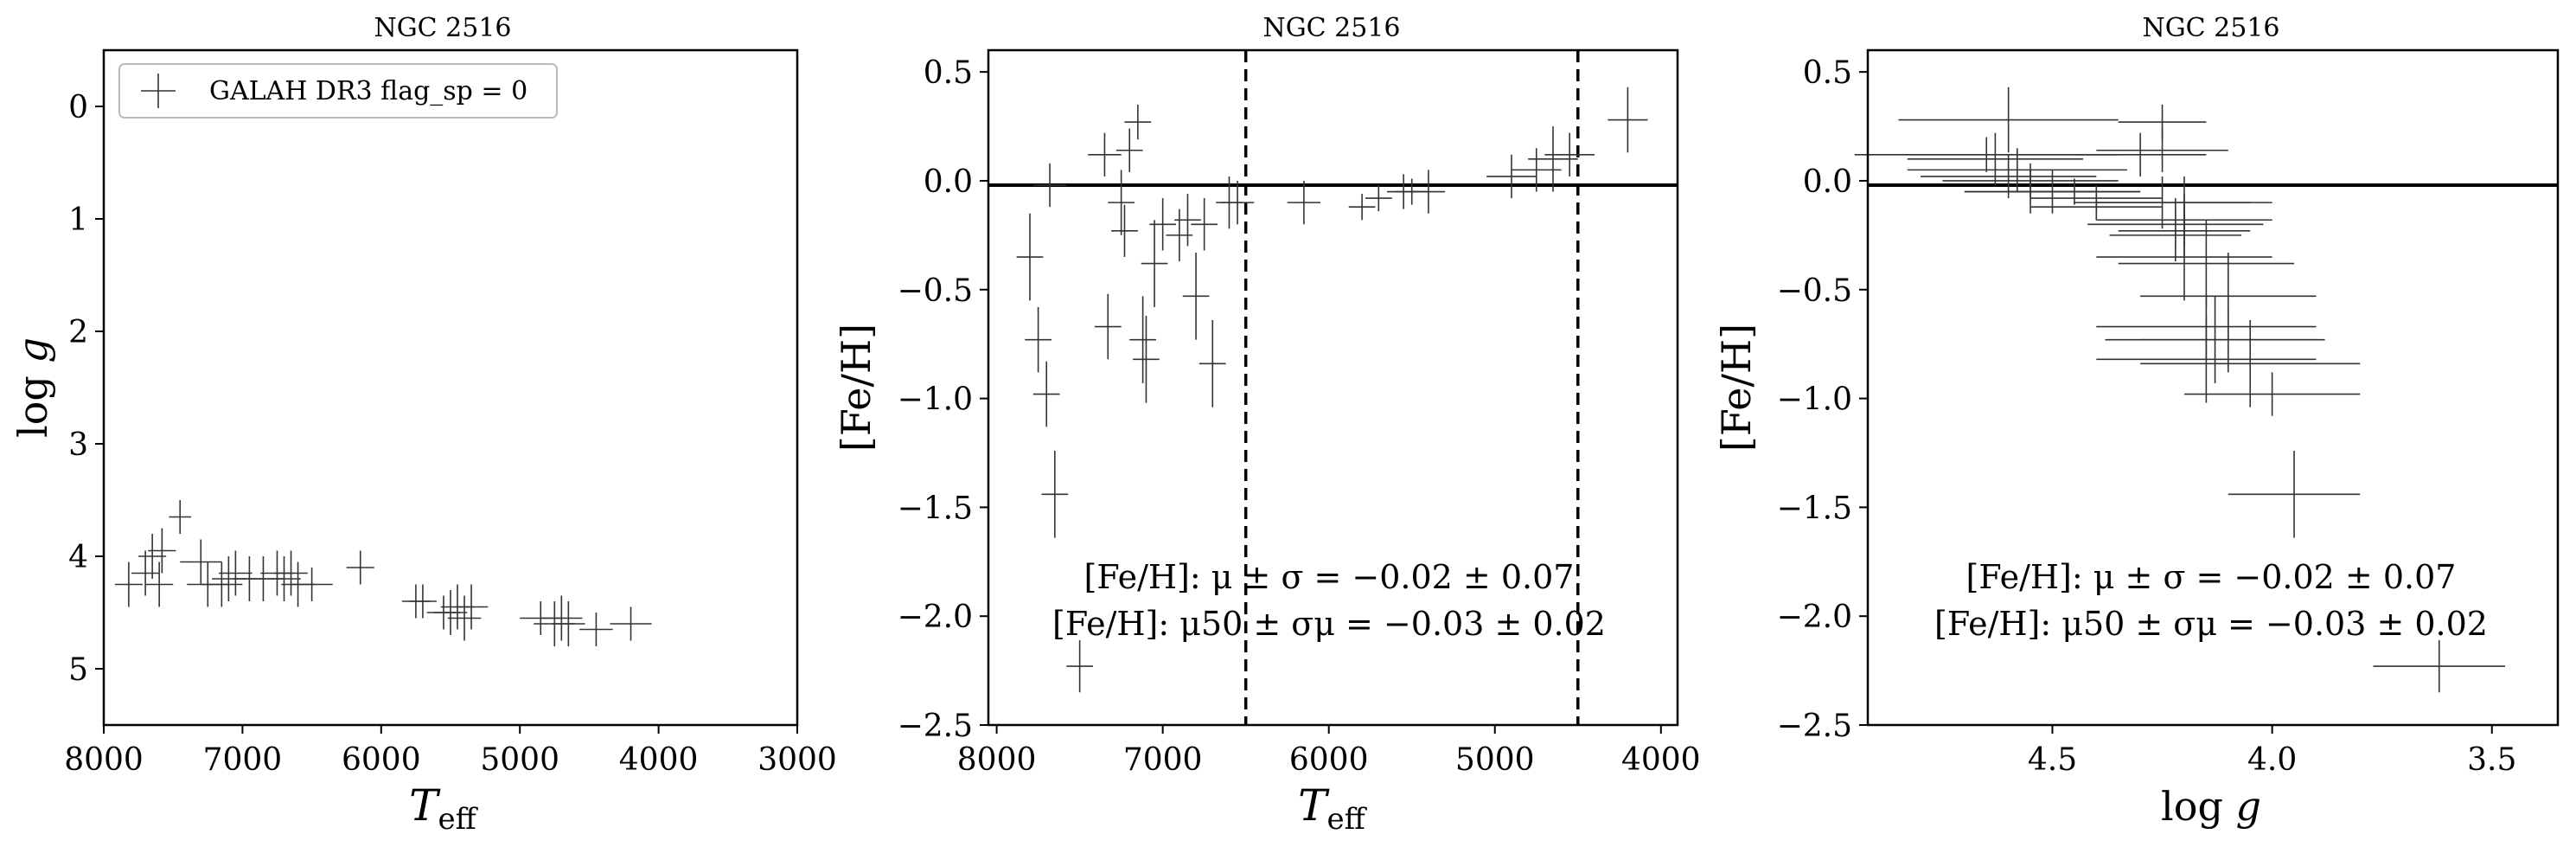  What do you see at coordinates (78, 445) in the screenshot?
I see `y-tick-label: 3` at bounding box center [78, 445].